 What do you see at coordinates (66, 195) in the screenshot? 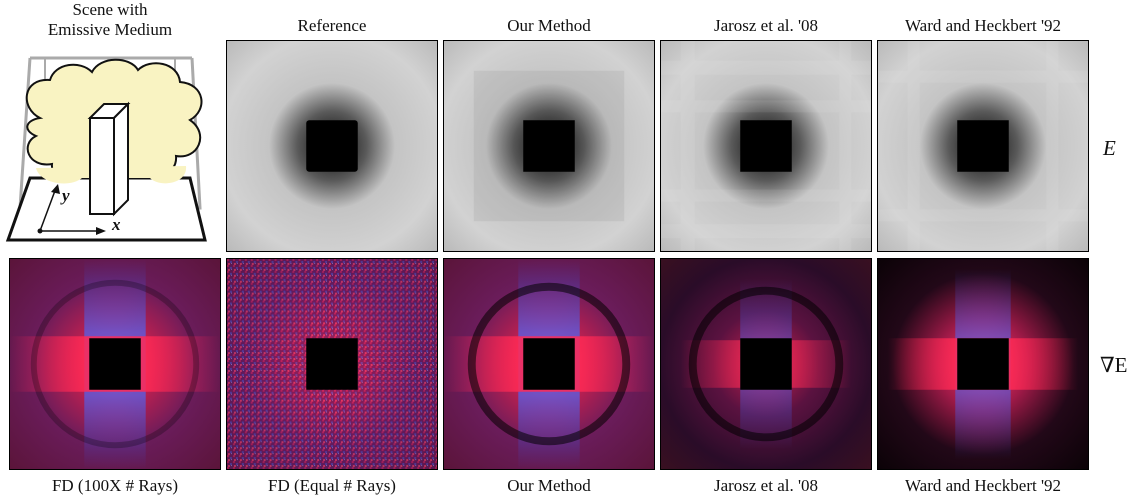
I see `scene-axis-y-label: y` at bounding box center [66, 195].